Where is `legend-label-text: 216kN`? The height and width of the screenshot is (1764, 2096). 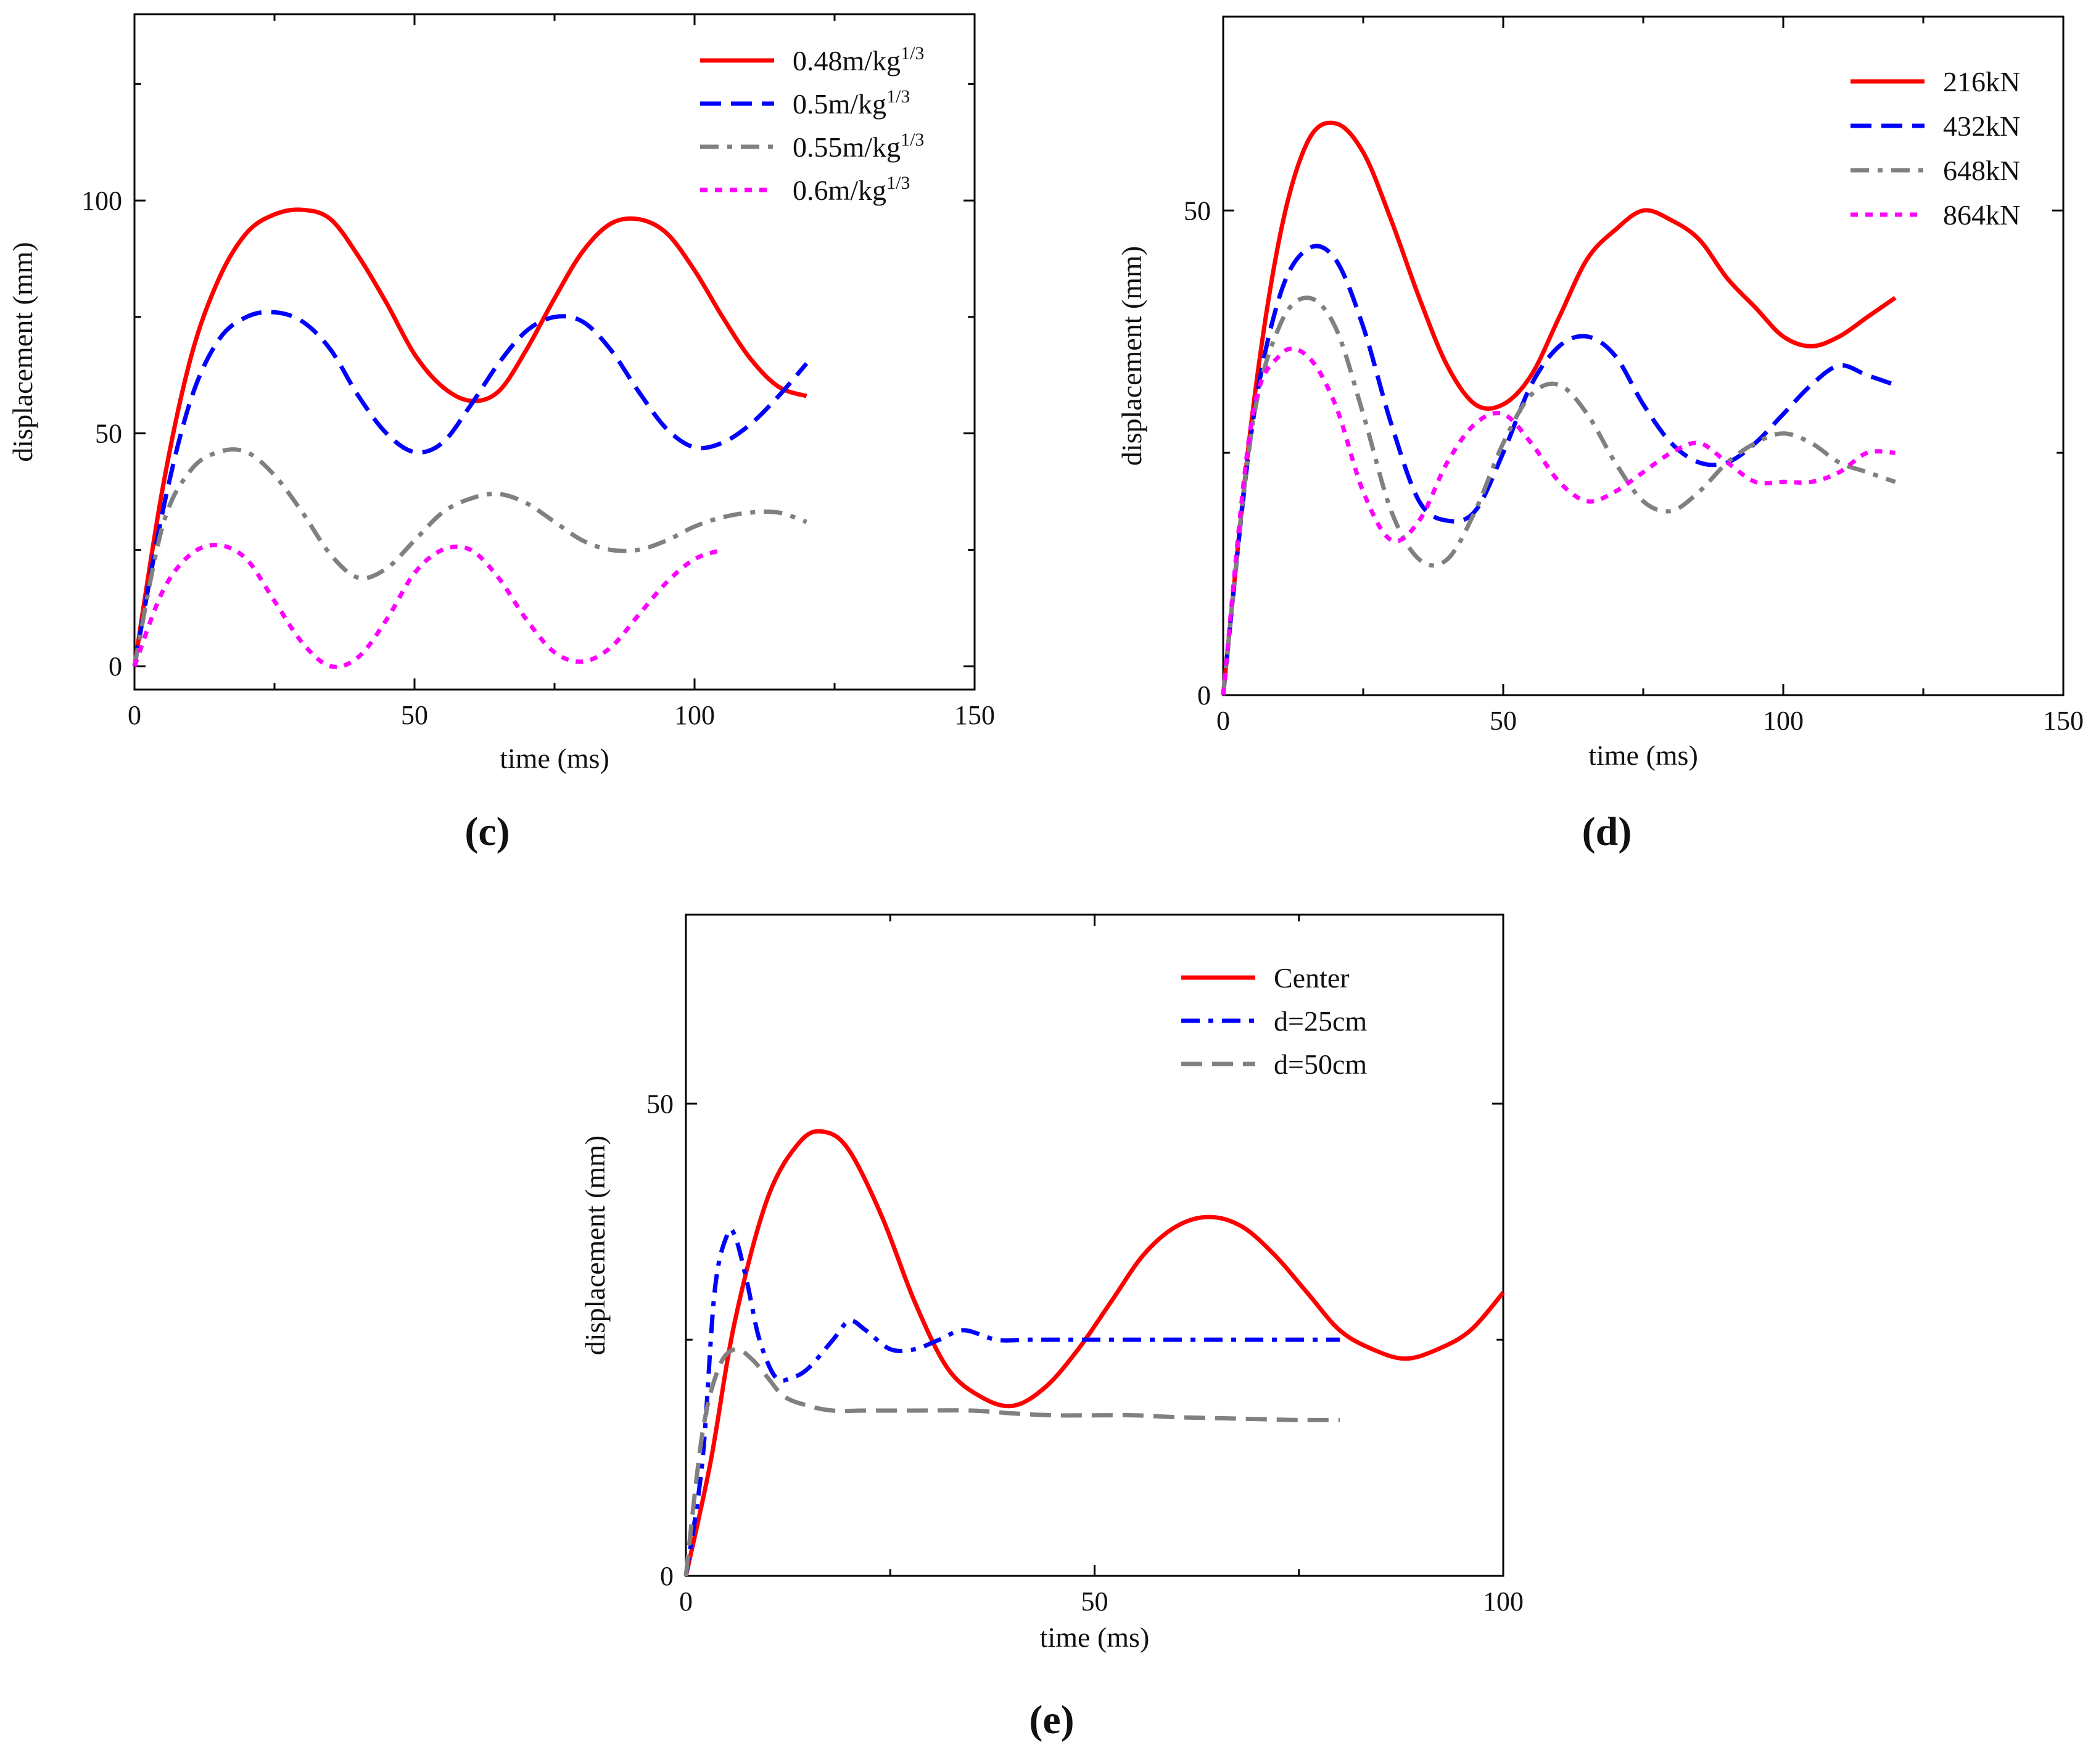 legend-label-text: 216kN is located at coordinates (1981, 81).